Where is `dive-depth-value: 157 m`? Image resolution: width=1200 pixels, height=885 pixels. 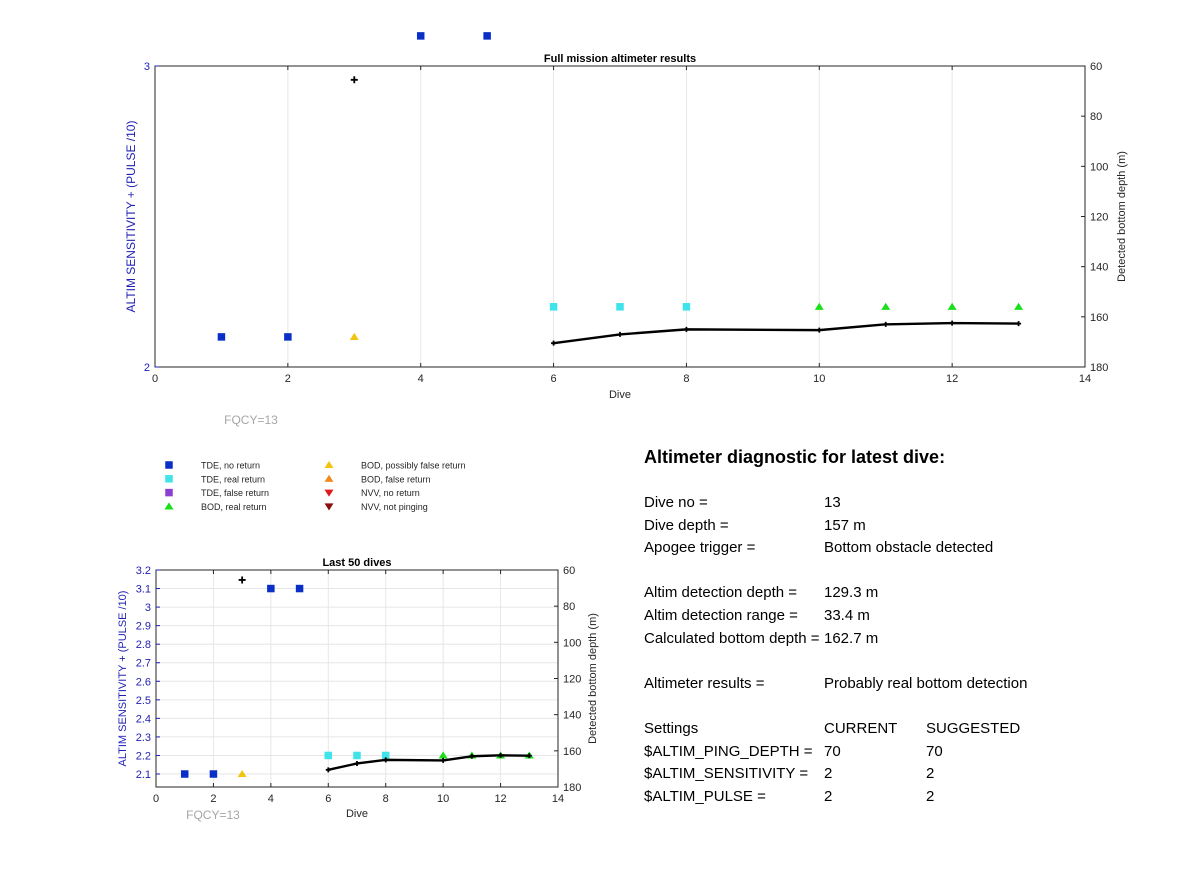 dive-depth-value: 157 m is located at coordinates (845, 525).